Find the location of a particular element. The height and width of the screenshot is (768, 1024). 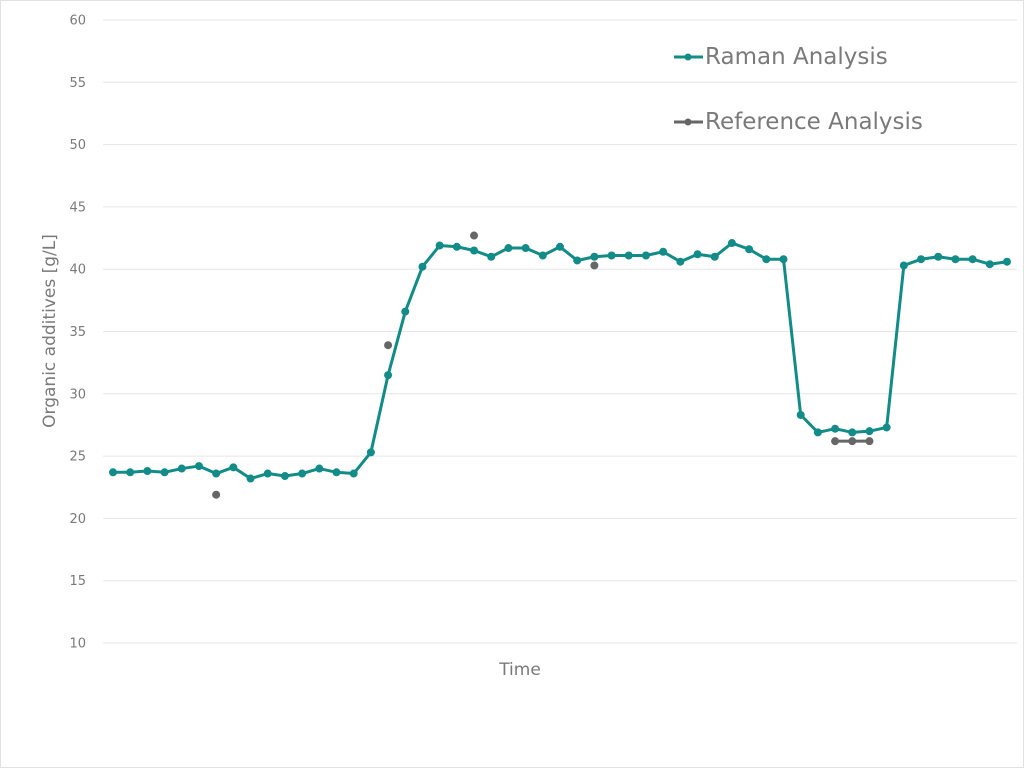

y-tick-label: 50 is located at coordinates (77, 145).